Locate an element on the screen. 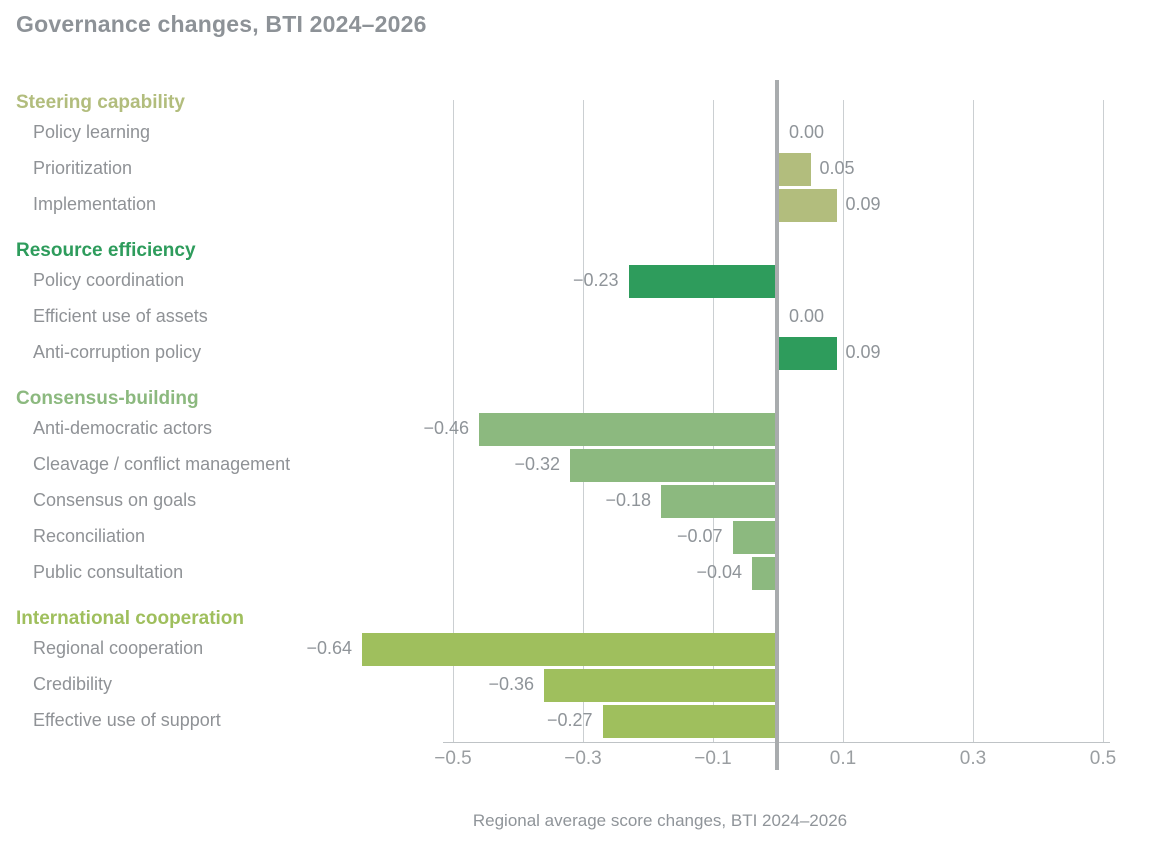  item-label: Implementation is located at coordinates (95, 204).